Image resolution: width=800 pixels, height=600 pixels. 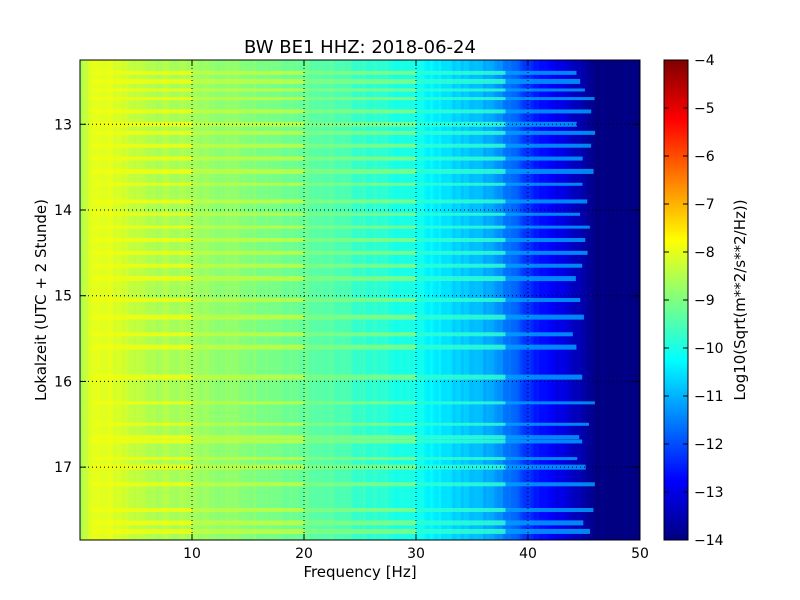 What do you see at coordinates (360, 47) in the screenshot?
I see `chart-title: BW BE1 HHZ: 2018-06-24` at bounding box center [360, 47].